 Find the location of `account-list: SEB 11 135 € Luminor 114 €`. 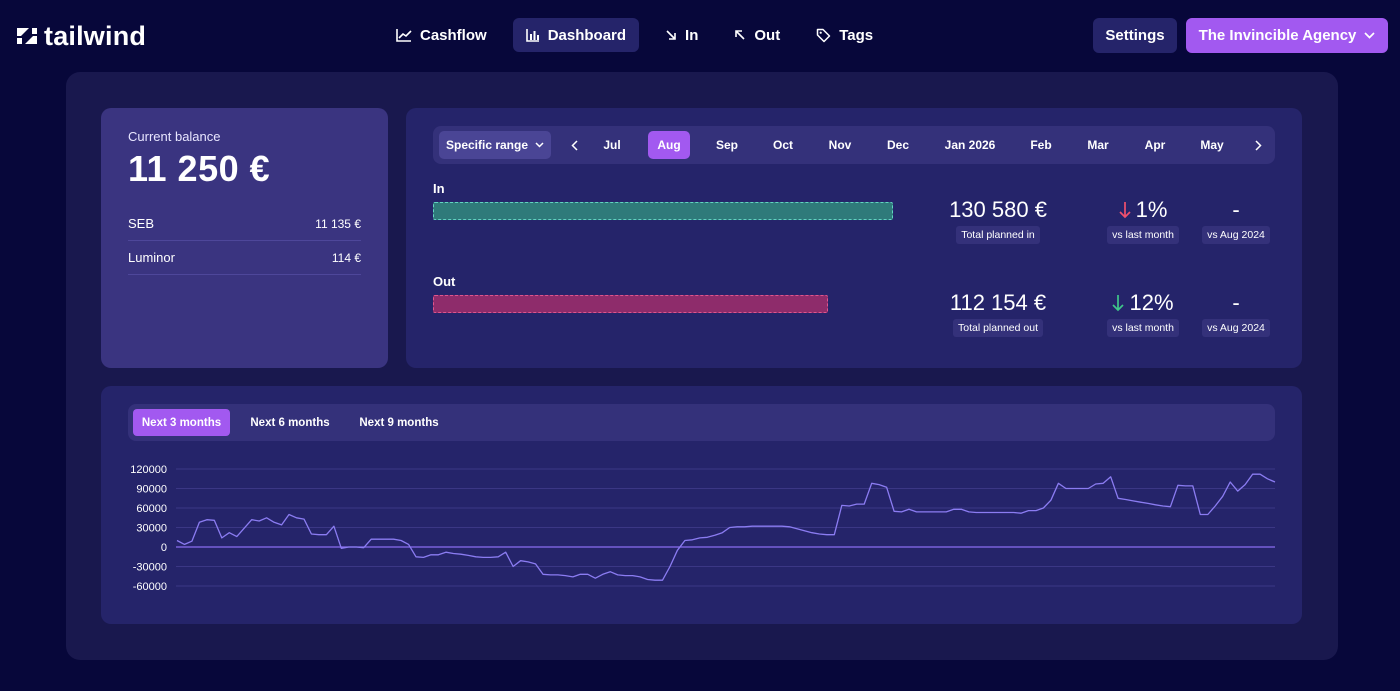

account-list: SEB 11 135 € Luminor 114 € is located at coordinates (244, 241).